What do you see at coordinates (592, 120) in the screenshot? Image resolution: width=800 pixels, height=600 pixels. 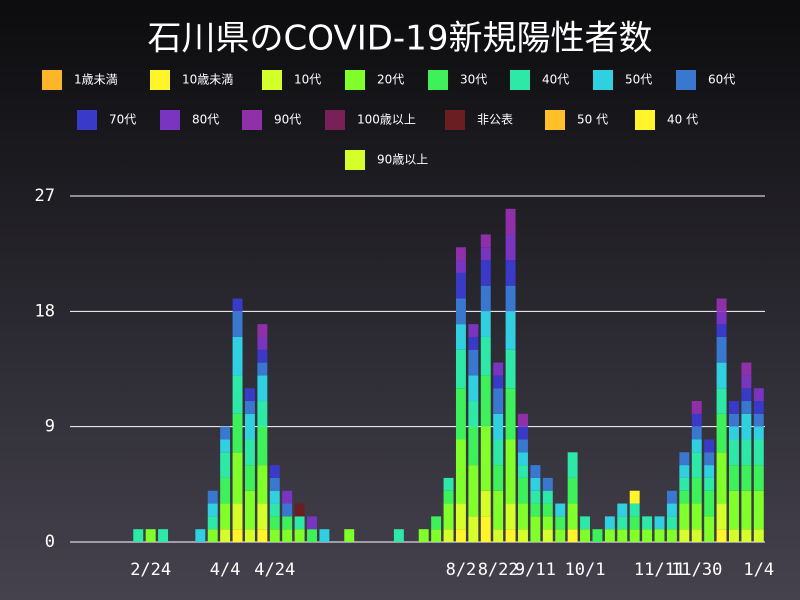 I see `legend-label: 50 代` at bounding box center [592, 120].